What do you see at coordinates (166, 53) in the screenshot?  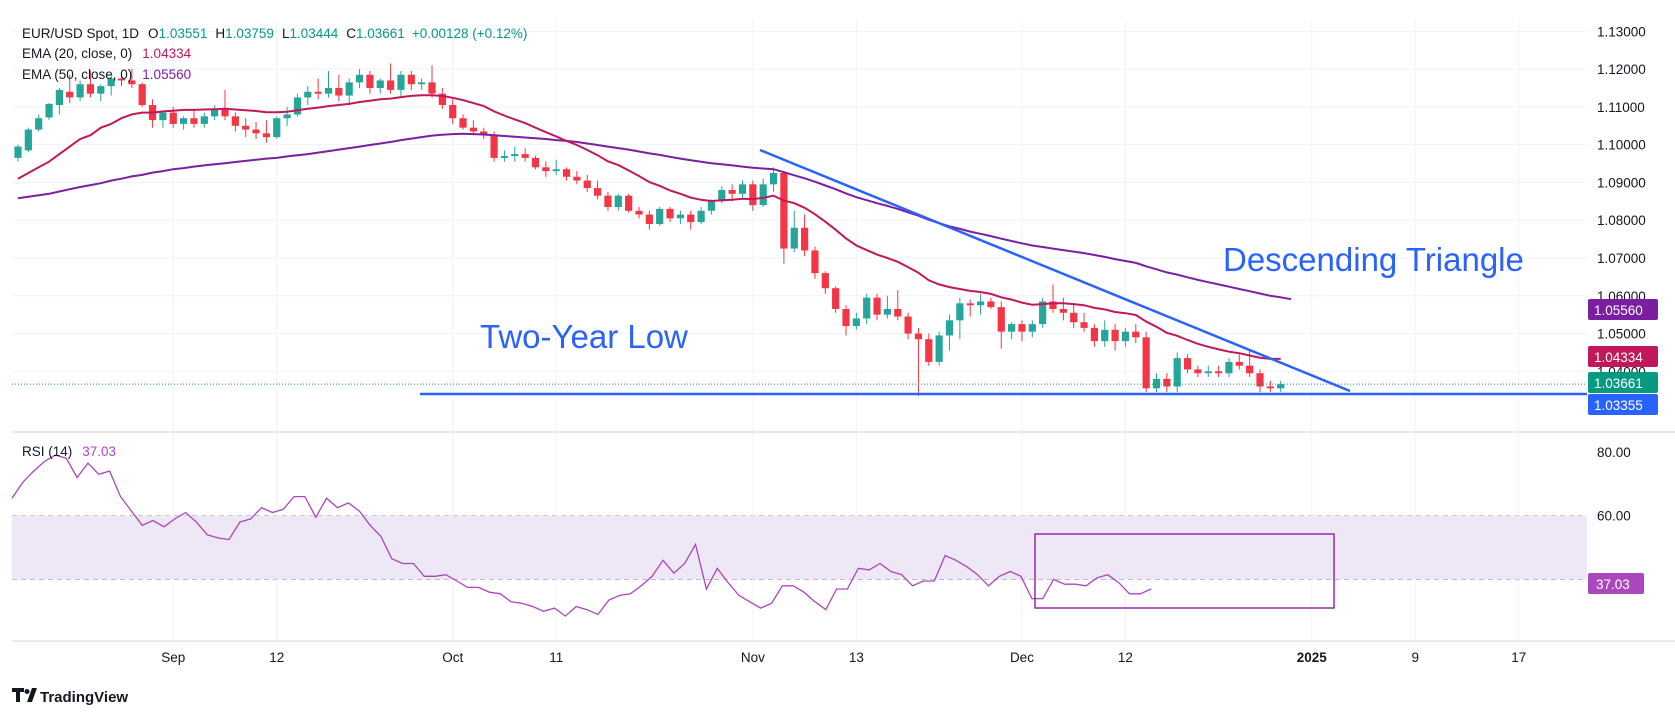 I see `ema20-value: 1.04334` at bounding box center [166, 53].